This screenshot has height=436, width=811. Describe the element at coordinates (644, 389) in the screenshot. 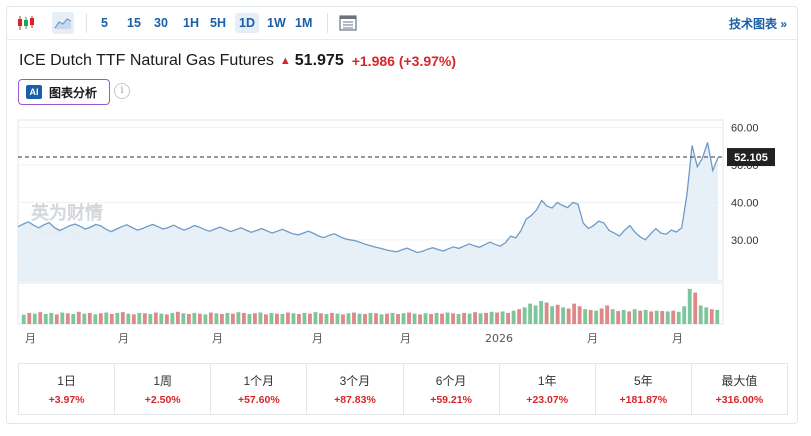

I see `performance-cell: 5年 +181.87%` at that location.